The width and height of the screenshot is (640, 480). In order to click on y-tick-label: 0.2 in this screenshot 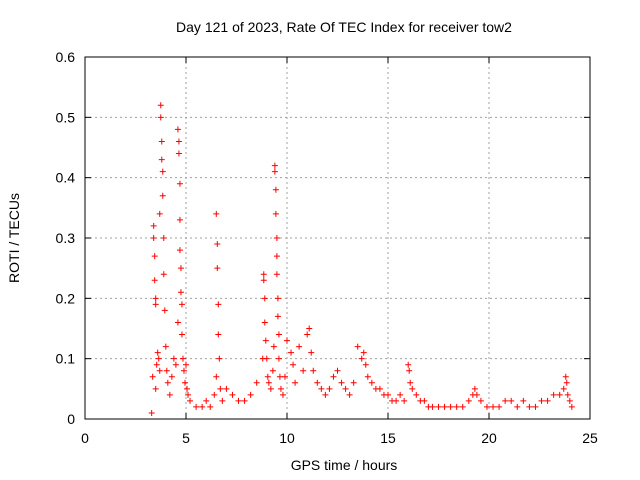, I will do `click(66, 298)`.